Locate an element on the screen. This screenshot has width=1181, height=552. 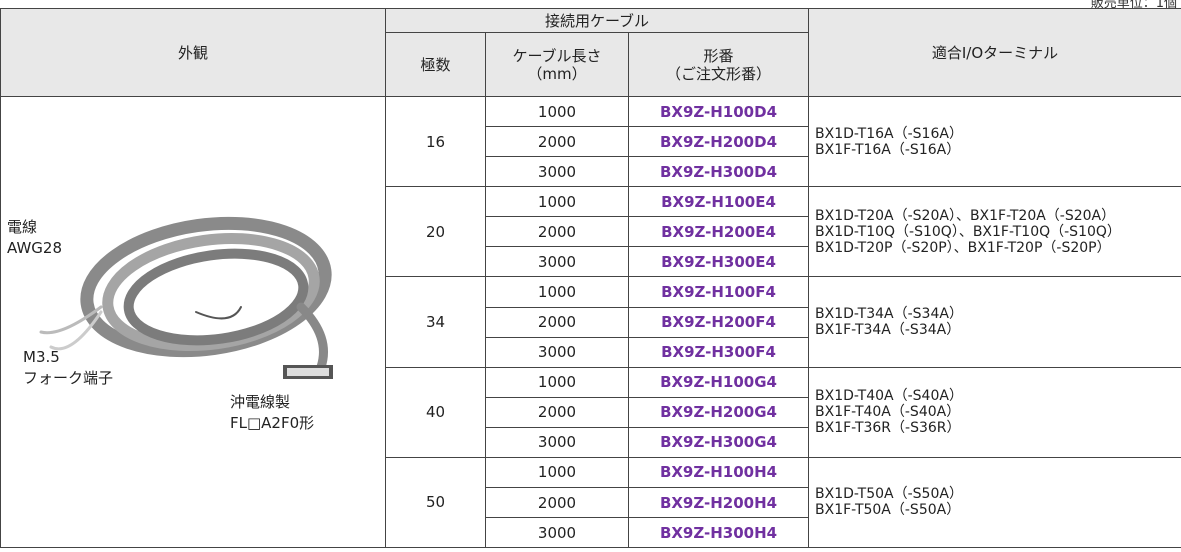
model-cell: BX9Z-H200F4 is located at coordinates (718, 322).